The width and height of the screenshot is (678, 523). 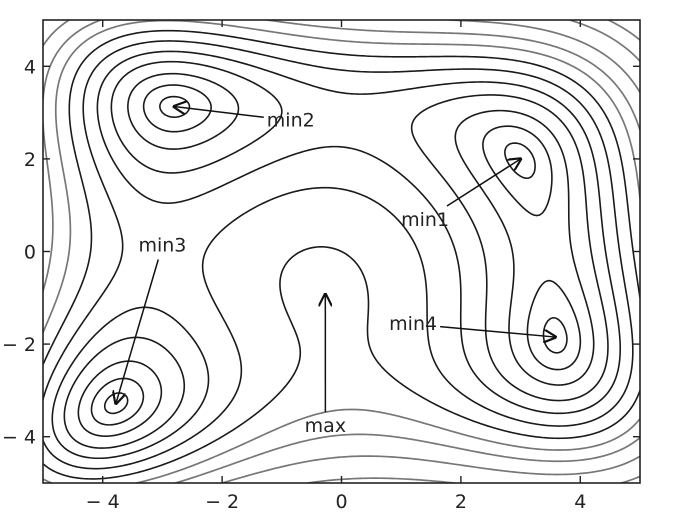 What do you see at coordinates (103, 502) in the screenshot?
I see `x-tick-label: − 4` at bounding box center [103, 502].